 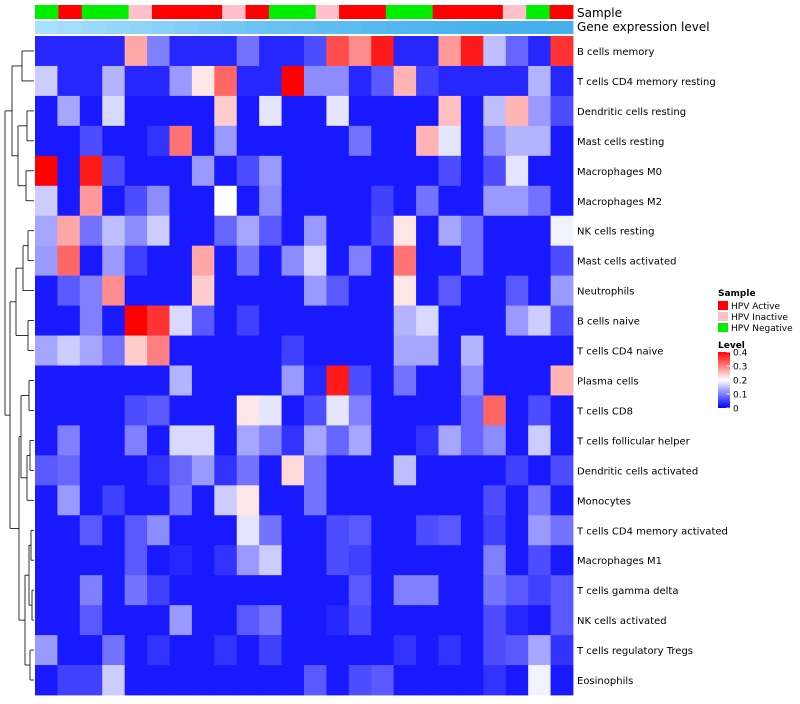 What do you see at coordinates (762, 329) in the screenshot?
I see `sample-legend-label: HPV Negative` at bounding box center [762, 329].